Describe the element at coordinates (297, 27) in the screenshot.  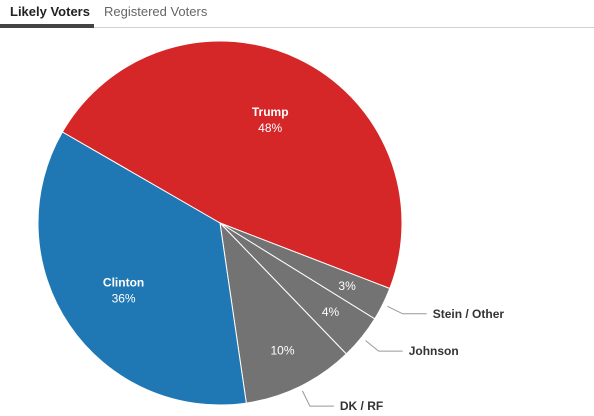
I see `tab-divider` at that location.